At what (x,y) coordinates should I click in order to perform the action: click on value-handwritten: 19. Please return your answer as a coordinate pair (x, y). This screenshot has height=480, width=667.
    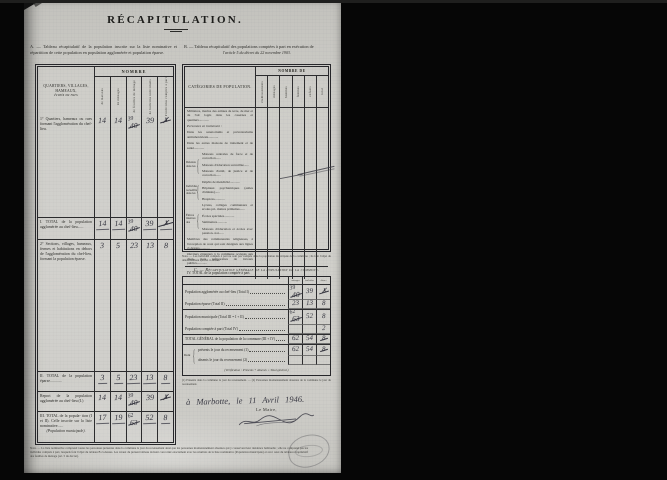
    Looking at the image, I should click on (118, 418).